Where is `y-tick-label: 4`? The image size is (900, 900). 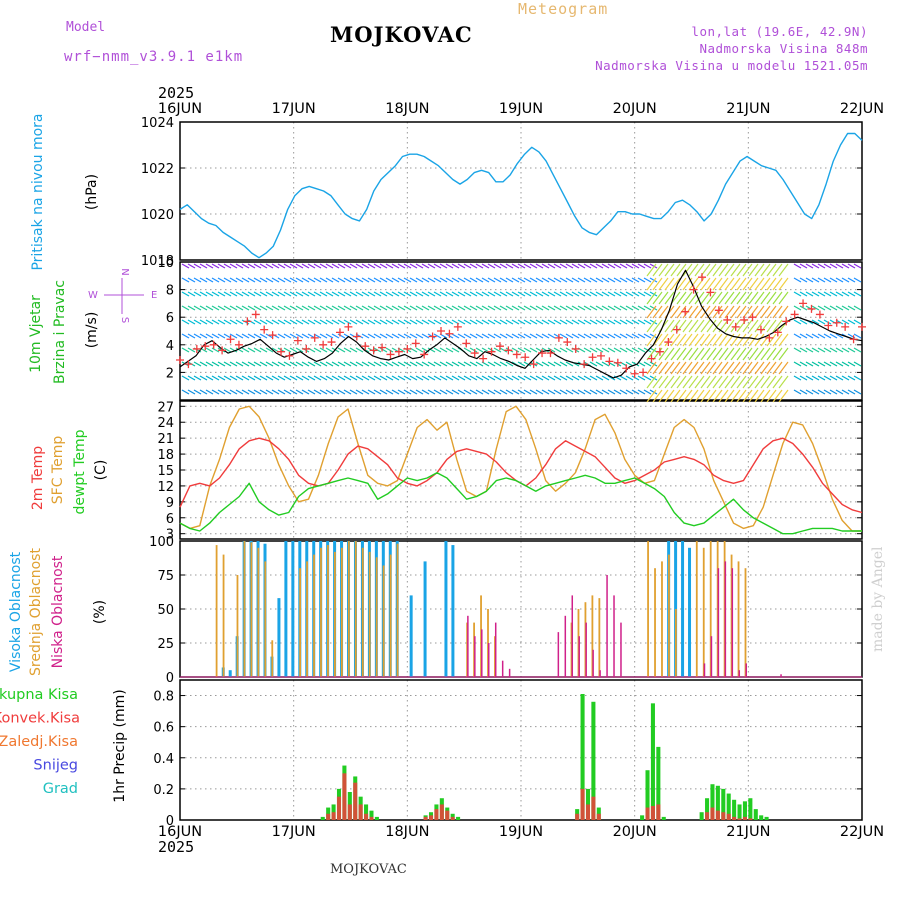
y-tick-label: 4 is located at coordinates (170, 346).